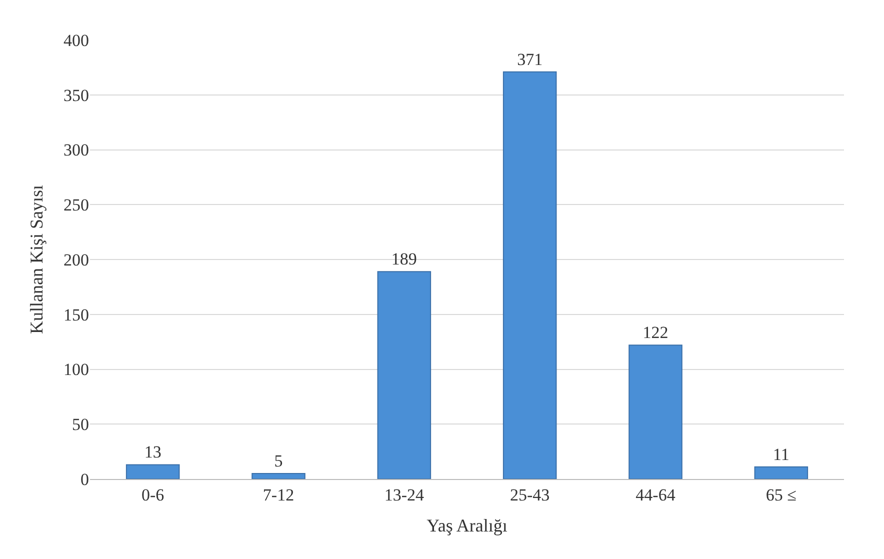 The height and width of the screenshot is (559, 884). I want to click on y-tick-label: 0, so click(84, 479).